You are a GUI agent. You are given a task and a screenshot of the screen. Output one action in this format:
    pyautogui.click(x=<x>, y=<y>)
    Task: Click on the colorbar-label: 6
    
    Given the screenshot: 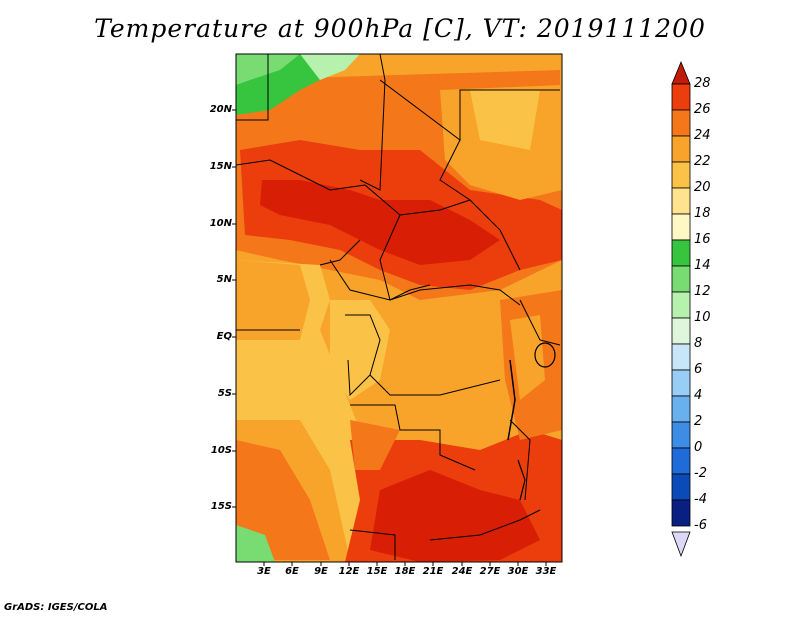 What is the action you would take?
    pyautogui.click(x=698, y=369)
    